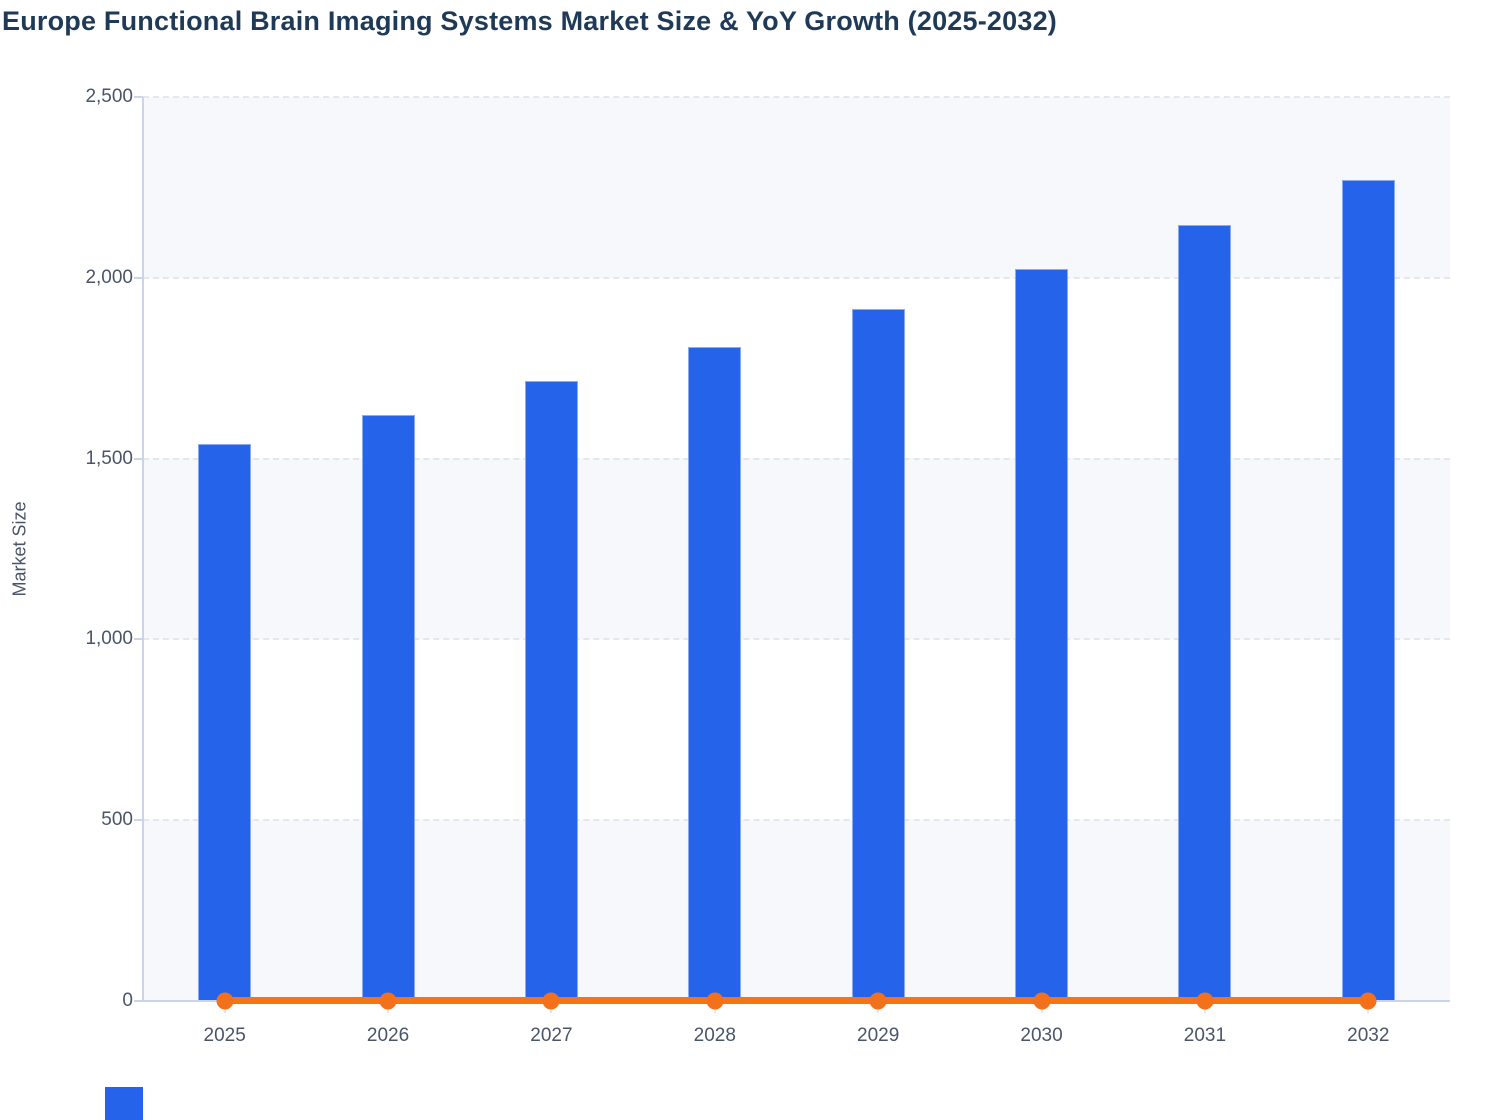 Image resolution: width=1508 pixels, height=1120 pixels. I want to click on x-axis-tick-label: 2026, so click(388, 1035).